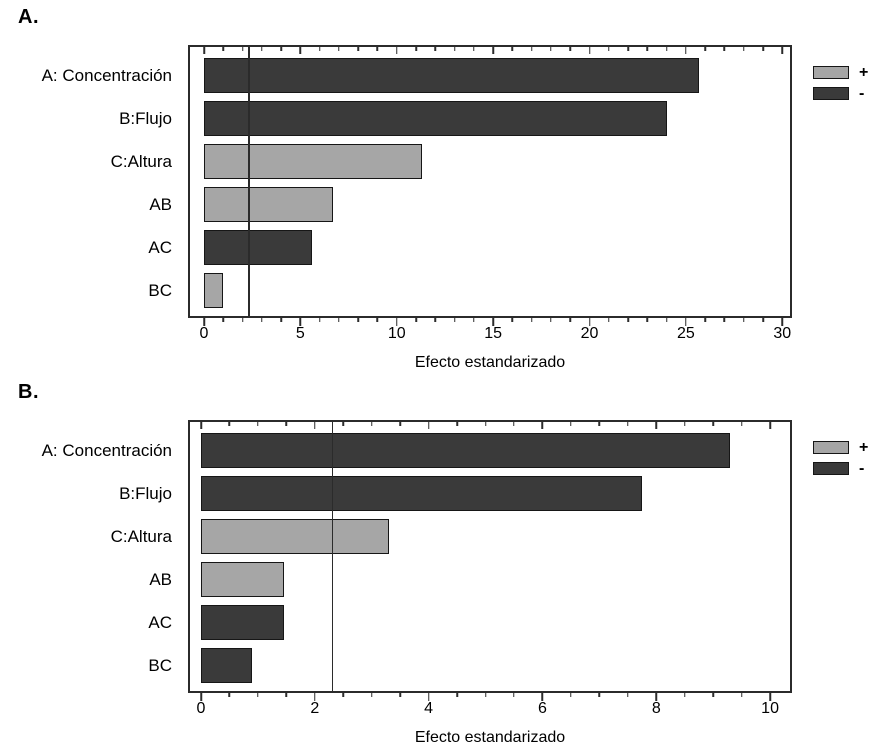  Describe the element at coordinates (160, 290) in the screenshot. I see `category-label-bc: BC` at that location.